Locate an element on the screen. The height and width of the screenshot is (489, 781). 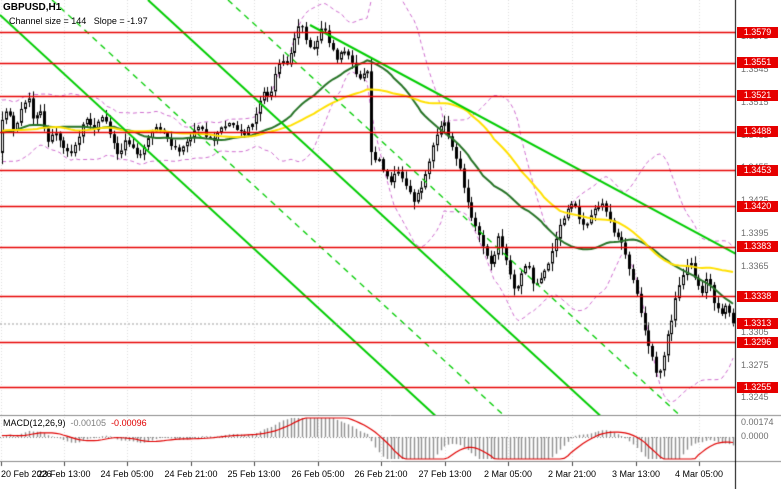
time-axis-label: 4 Mar 05:00 is located at coordinates (699, 474).